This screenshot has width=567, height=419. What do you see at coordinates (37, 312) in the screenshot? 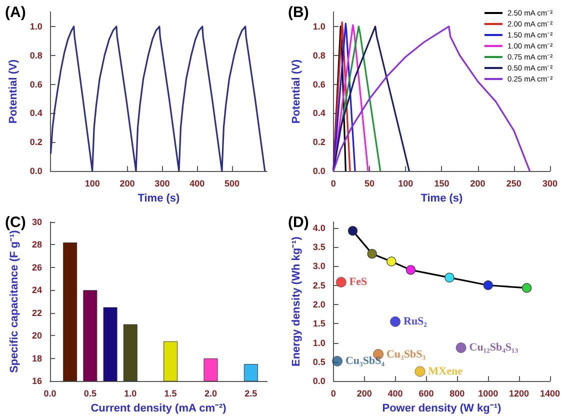
I see `y-tick-label: 22` at bounding box center [37, 312].